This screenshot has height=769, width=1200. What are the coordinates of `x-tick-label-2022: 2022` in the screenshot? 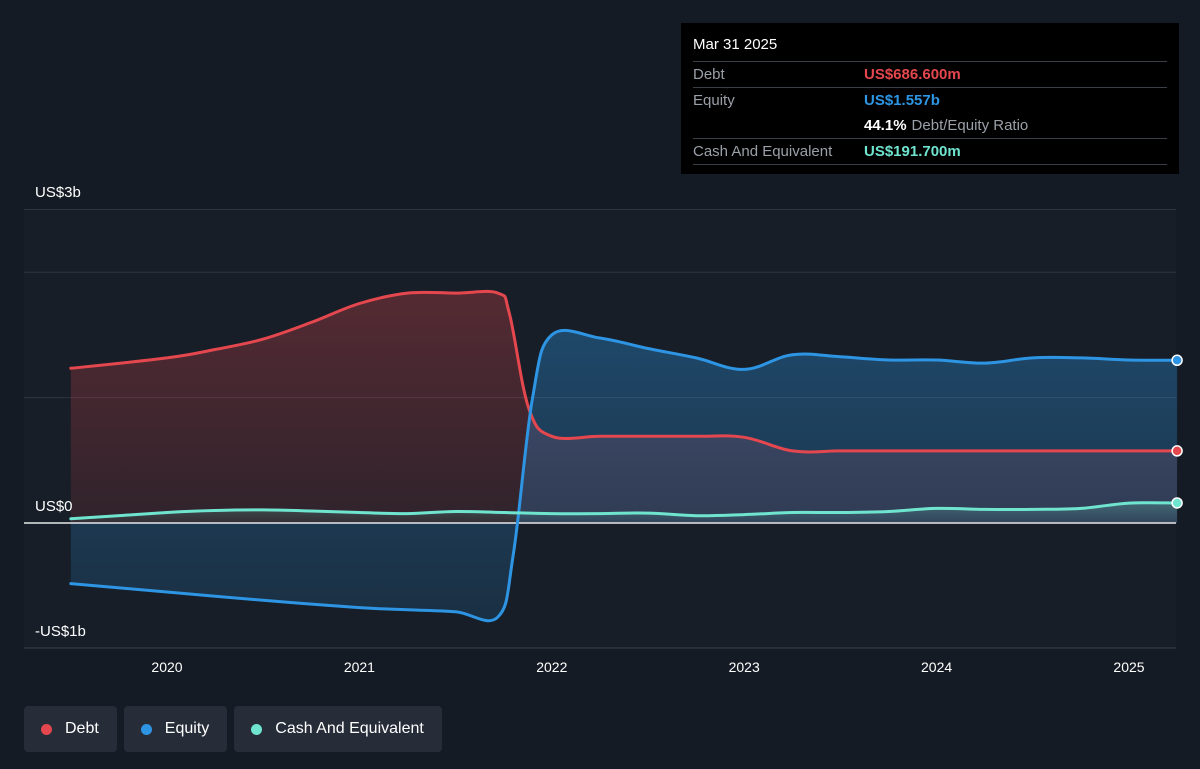 It's located at (551, 667).